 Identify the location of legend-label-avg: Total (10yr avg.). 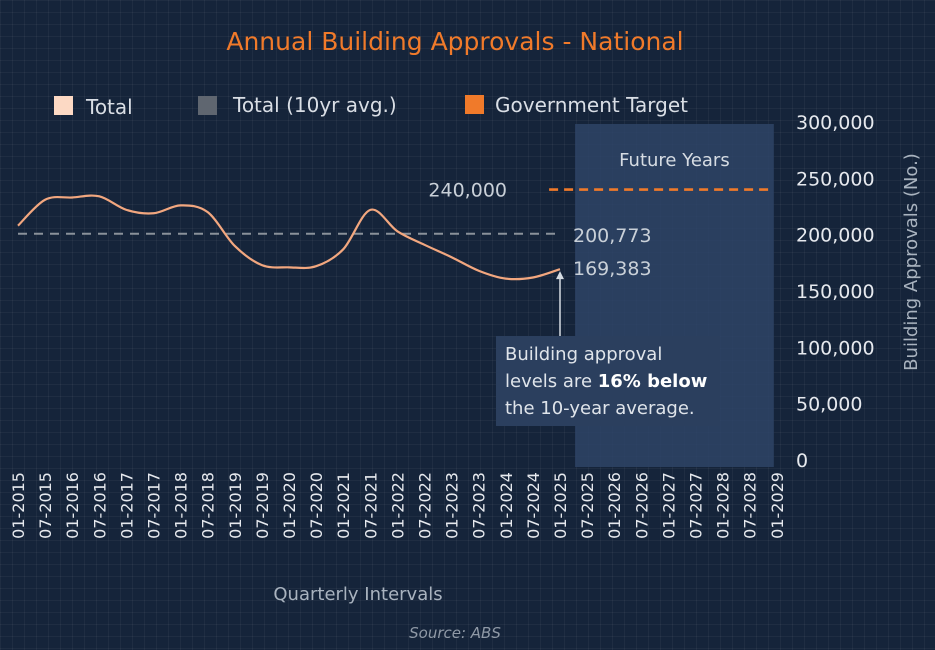
(314, 105).